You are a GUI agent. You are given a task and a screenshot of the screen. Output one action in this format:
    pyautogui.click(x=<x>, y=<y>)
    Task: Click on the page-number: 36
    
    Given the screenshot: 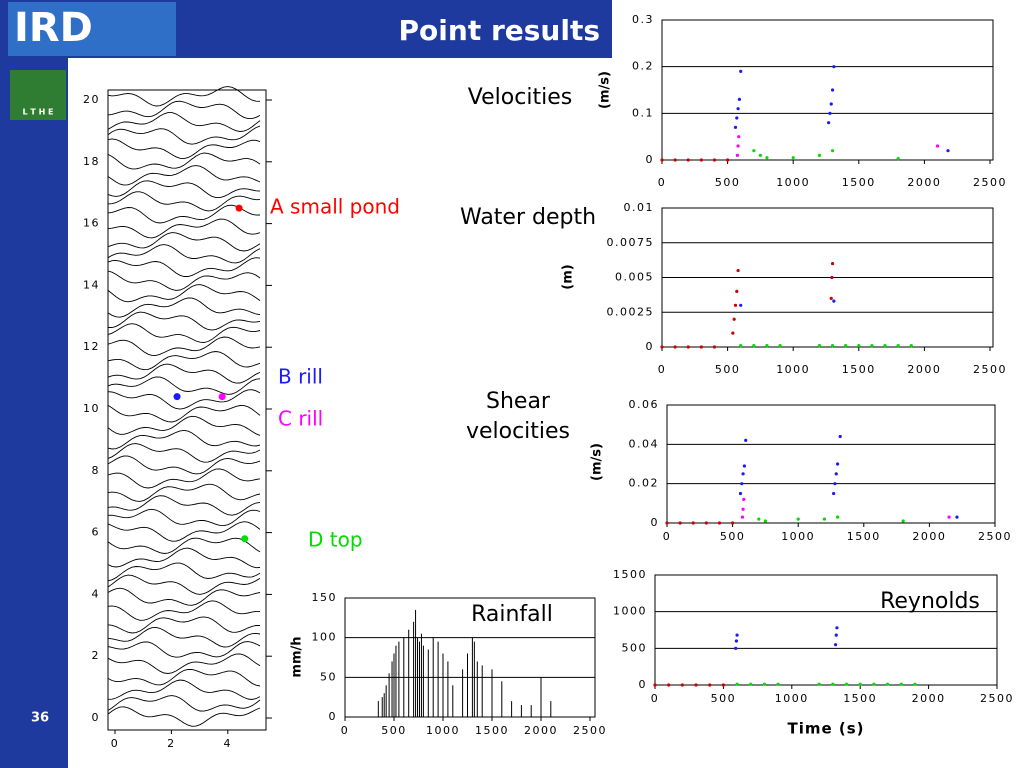 What is the action you would take?
    pyautogui.click(x=40, y=718)
    